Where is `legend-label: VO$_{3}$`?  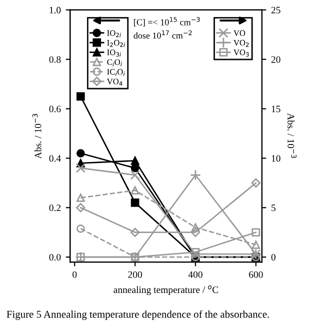 legend-label: VO$_{3}$ is located at coordinates (241, 53).